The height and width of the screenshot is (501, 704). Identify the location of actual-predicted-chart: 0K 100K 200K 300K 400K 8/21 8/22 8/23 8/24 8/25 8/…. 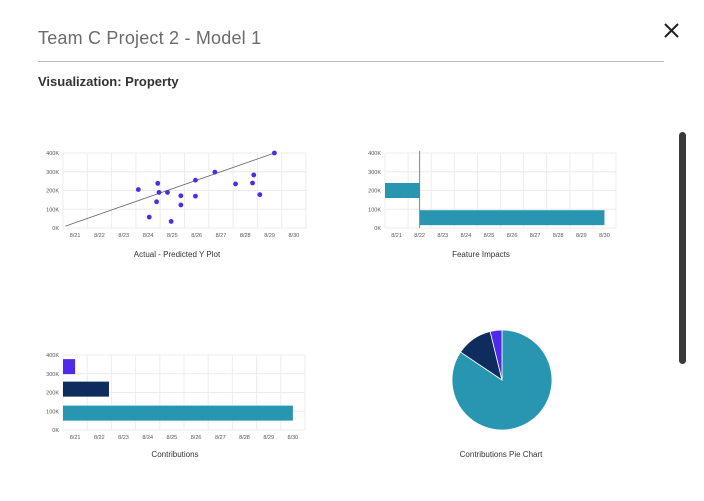
(176, 194).